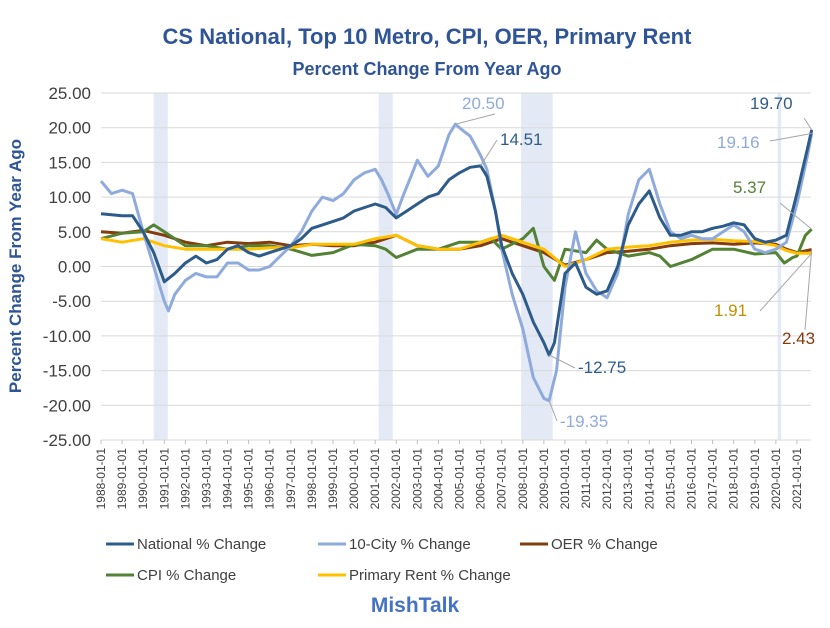  Describe the element at coordinates (101, 479) in the screenshot. I see `x-tick-label: 1988-01-01` at that location.